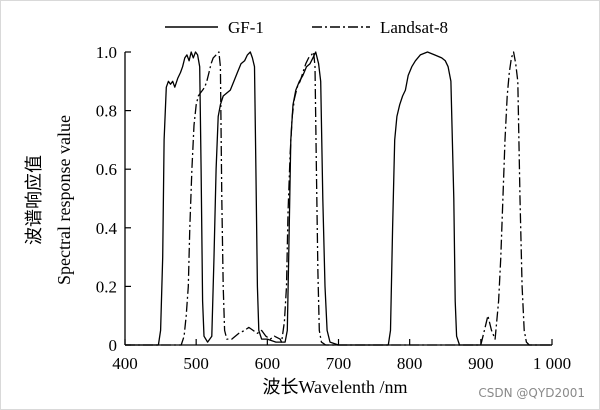 The height and width of the screenshot is (410, 600). Describe the element at coordinates (339, 363) in the screenshot. I see `x-tick-label-700: 700` at that location.